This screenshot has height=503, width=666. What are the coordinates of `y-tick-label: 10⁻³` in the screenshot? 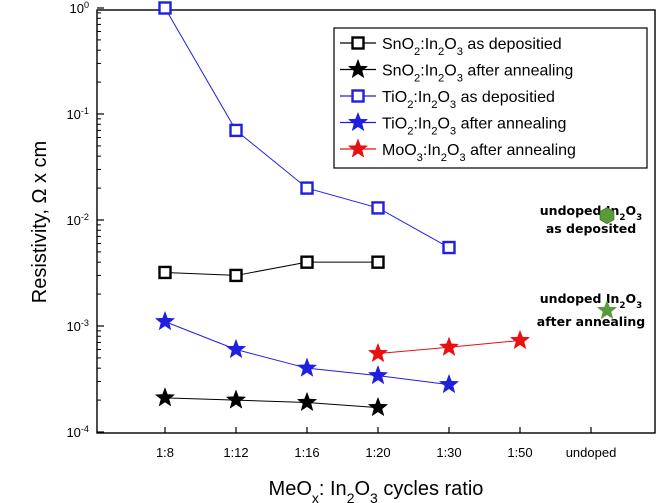 It's located at (77, 326).